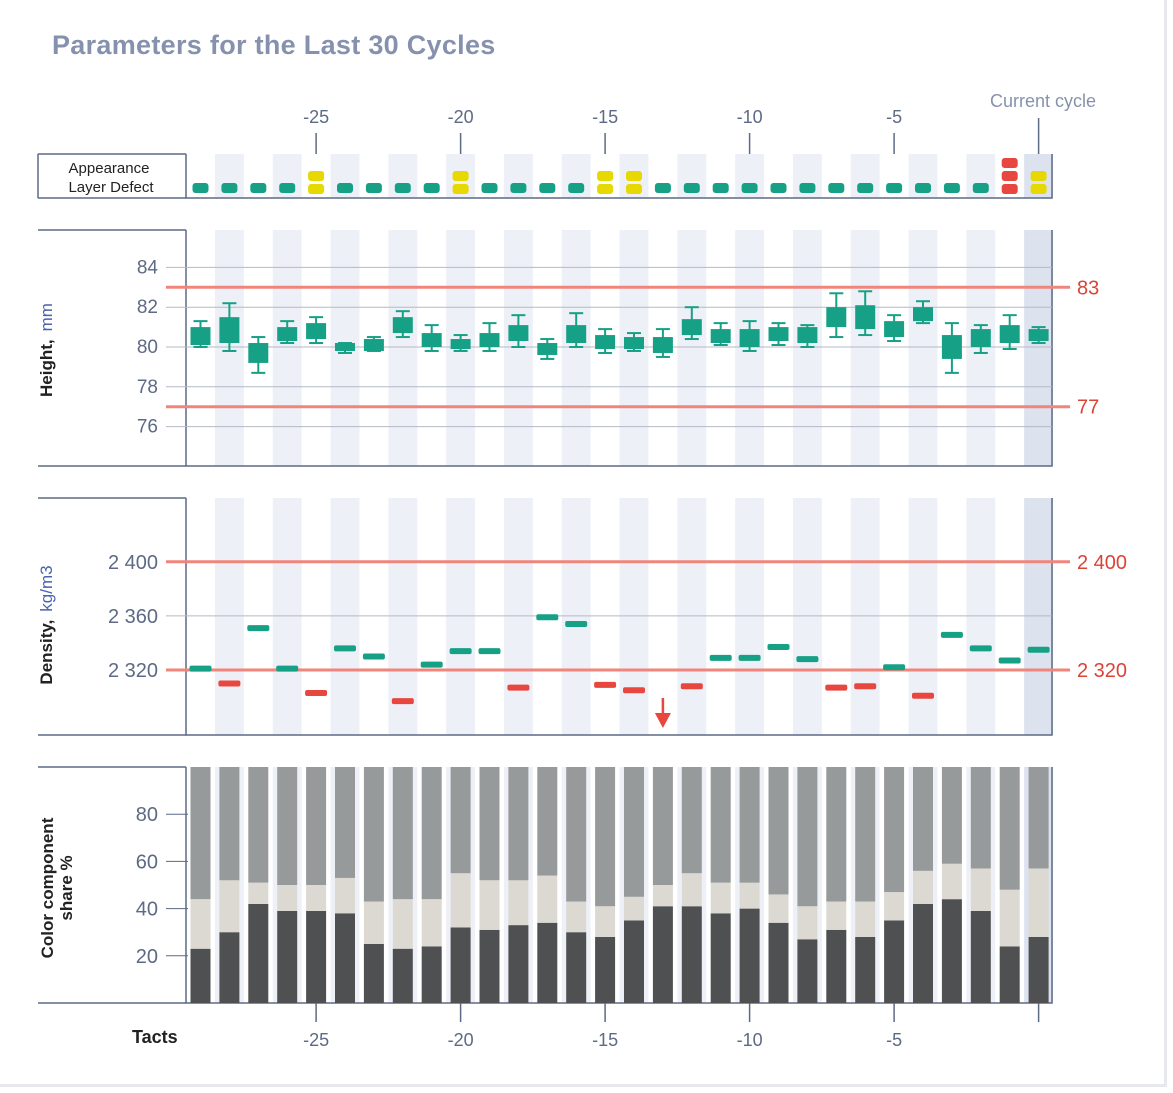  I want to click on x-tick-label-top: -20, so click(461, 117).